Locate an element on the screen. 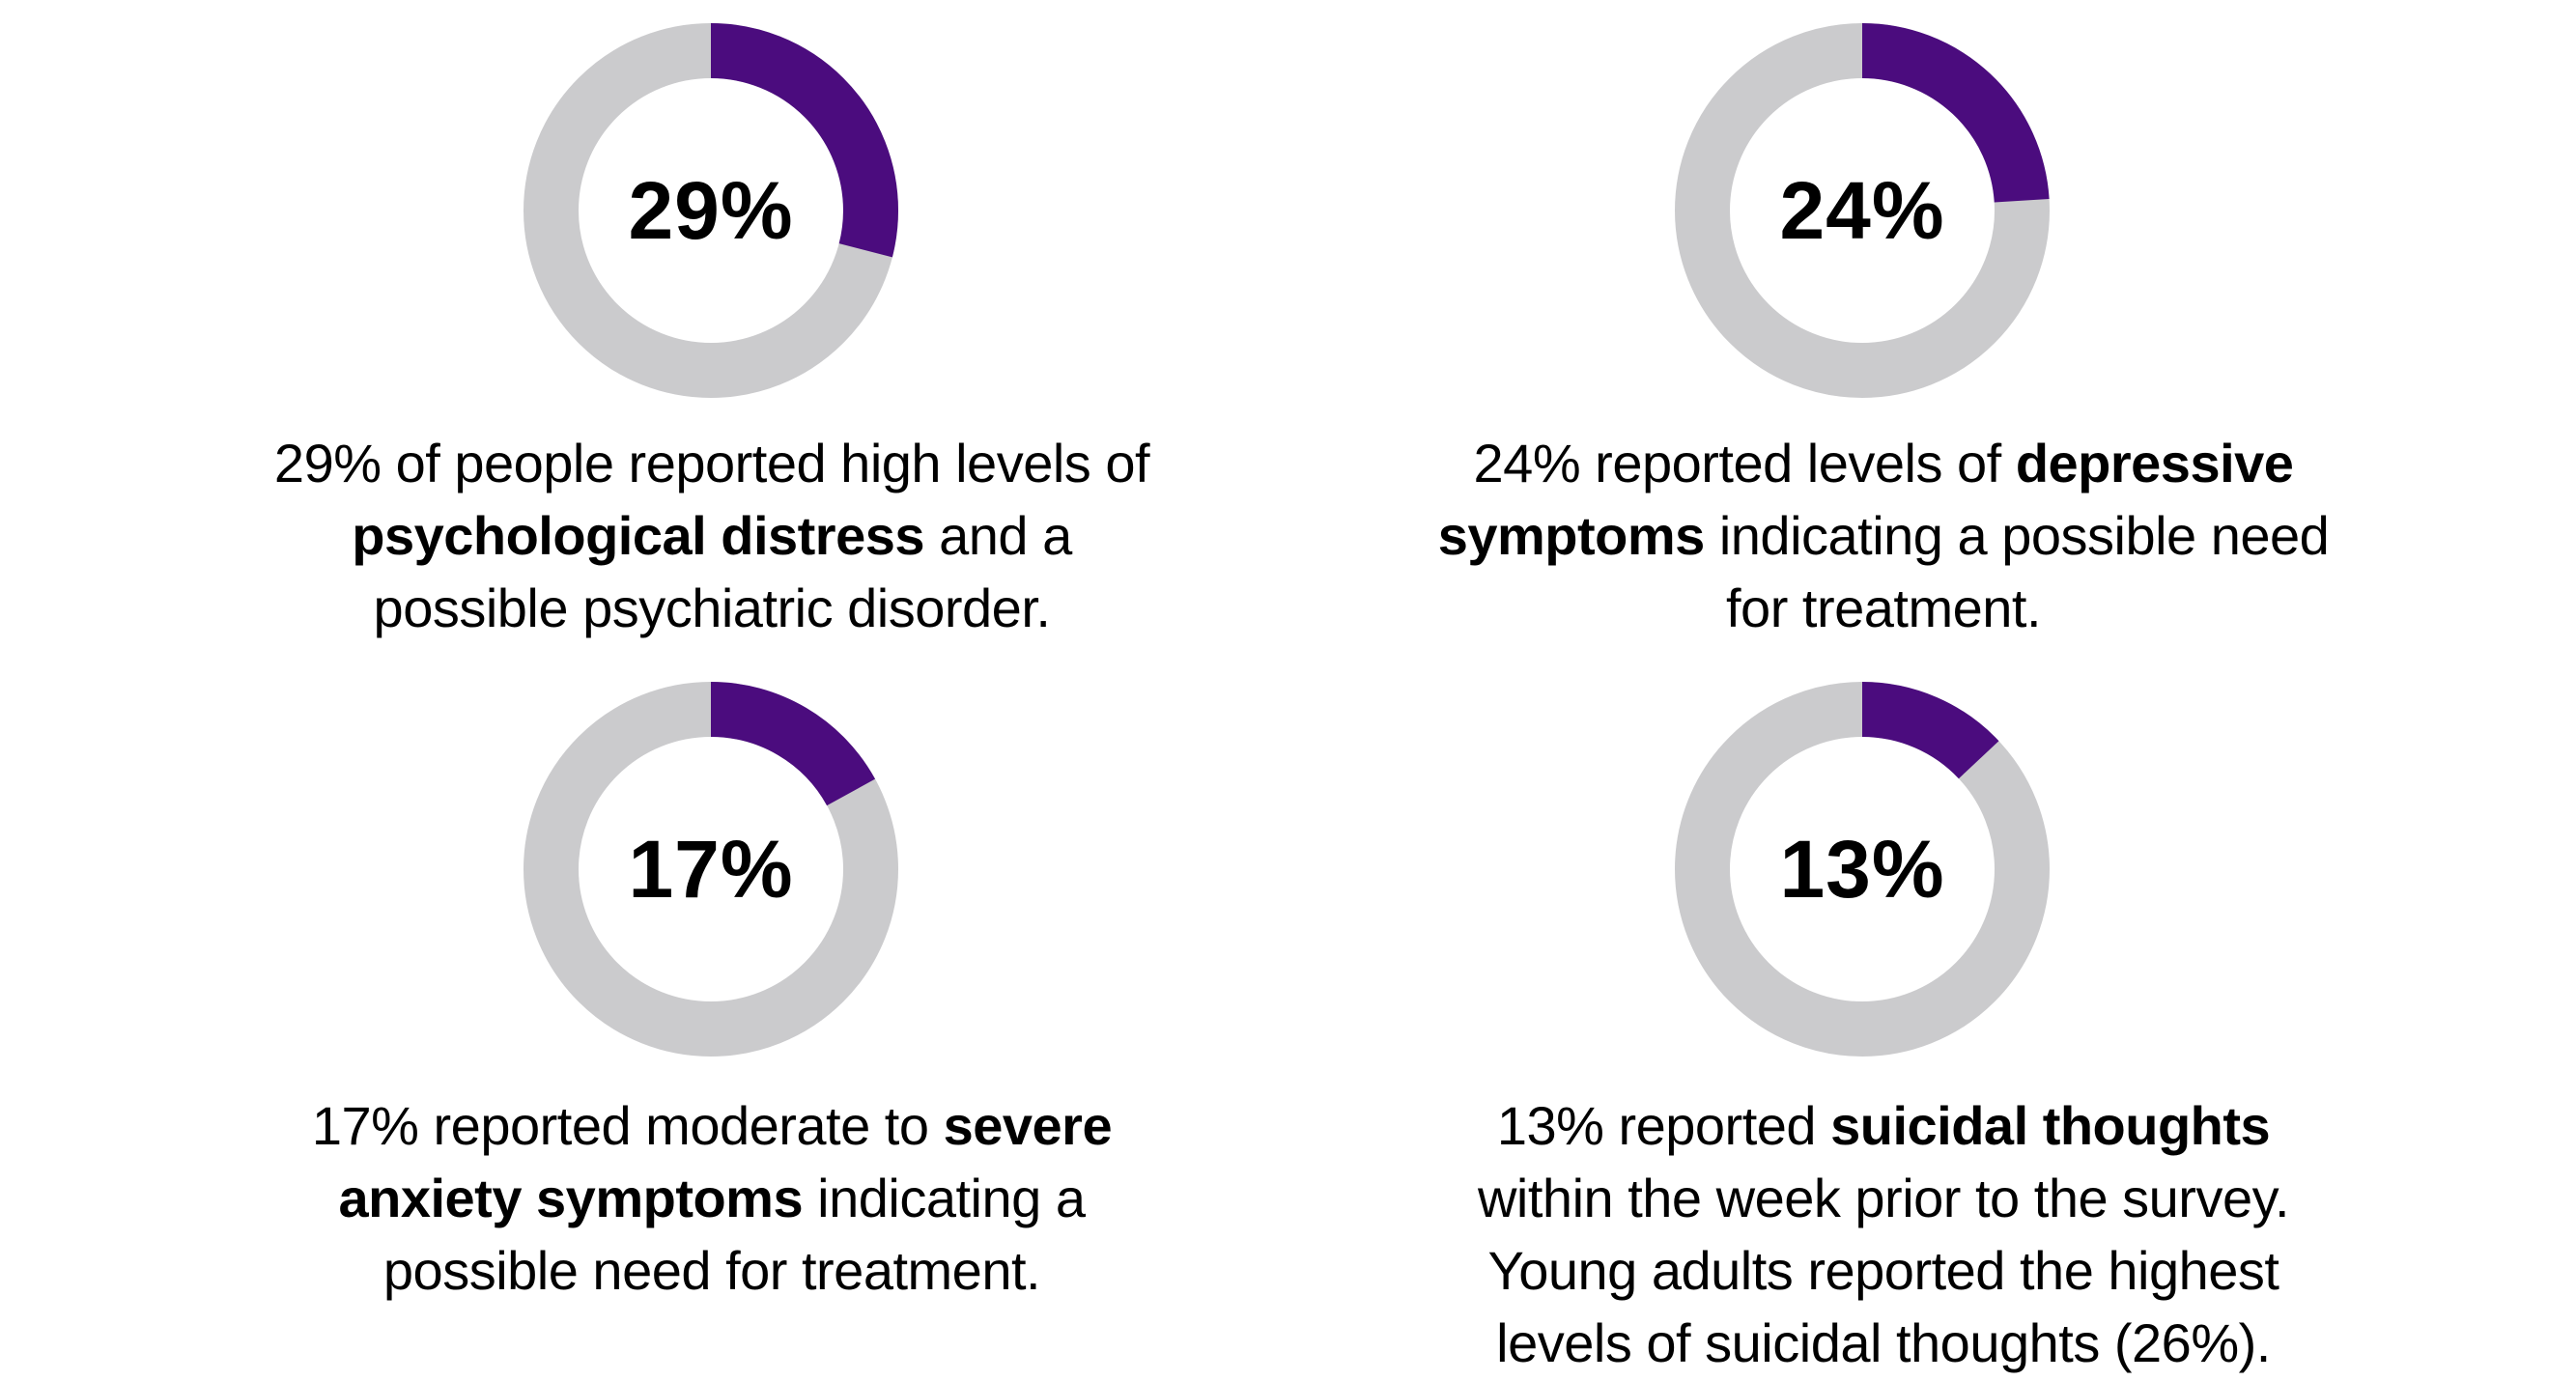 The width and height of the screenshot is (2576, 1381). caption-line: 17% reported moderate to severe is located at coordinates (711, 1125).